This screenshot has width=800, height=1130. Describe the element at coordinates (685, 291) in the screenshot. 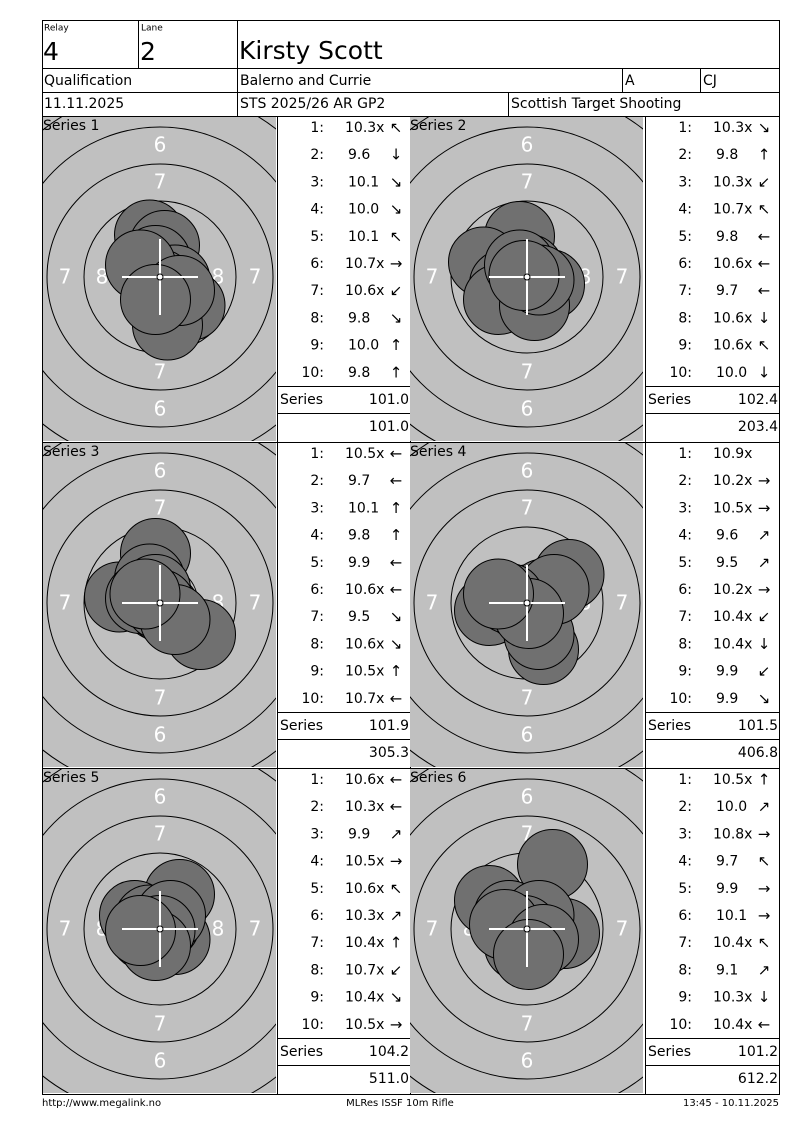

I see `shot-number: 7:` at that location.